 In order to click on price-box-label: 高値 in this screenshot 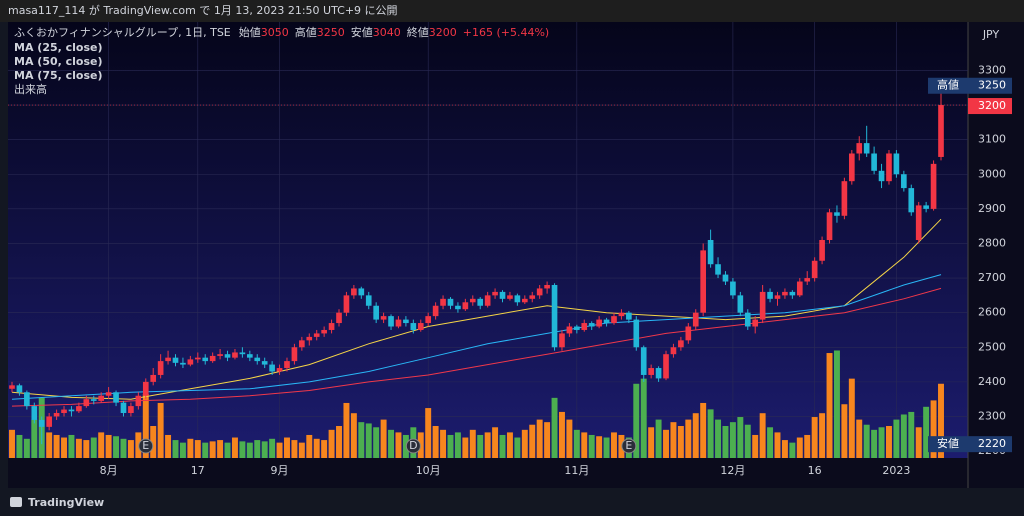, I will do `click(948, 85)`.